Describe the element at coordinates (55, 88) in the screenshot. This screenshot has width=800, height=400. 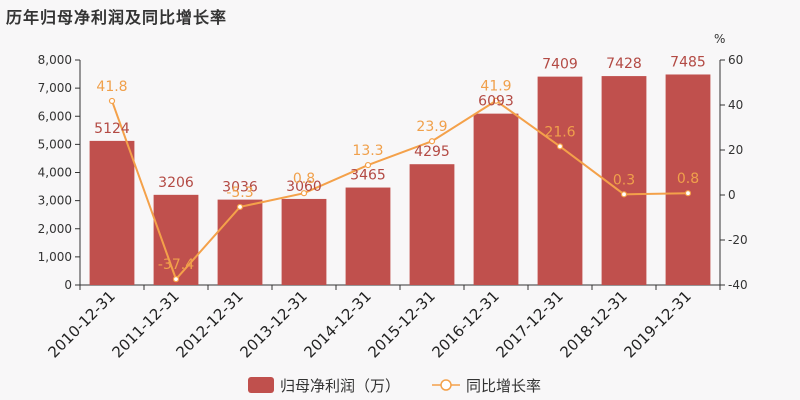
I see `y-left-tick-label: 7,000` at that location.